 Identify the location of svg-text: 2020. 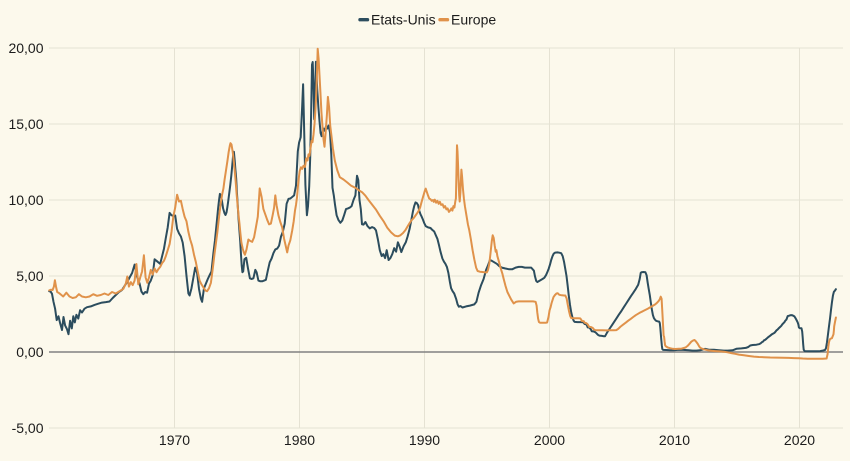
(799, 440).